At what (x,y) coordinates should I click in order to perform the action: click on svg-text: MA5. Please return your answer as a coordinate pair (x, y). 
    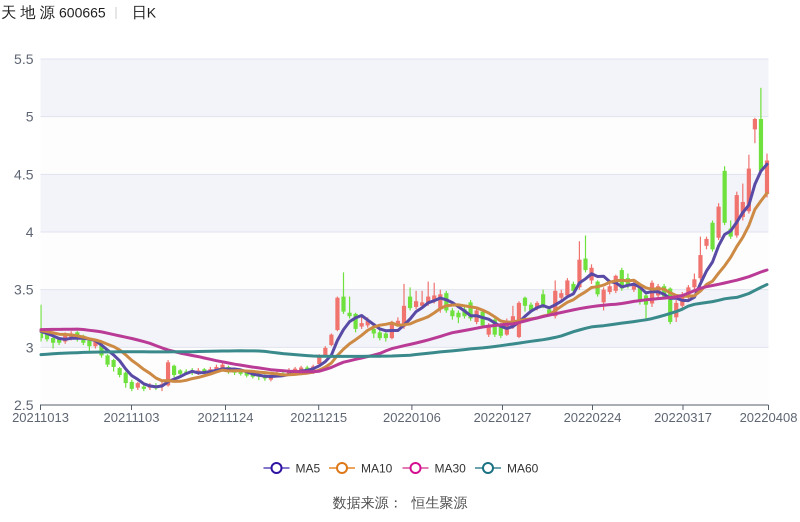
    Looking at the image, I should click on (308, 468).